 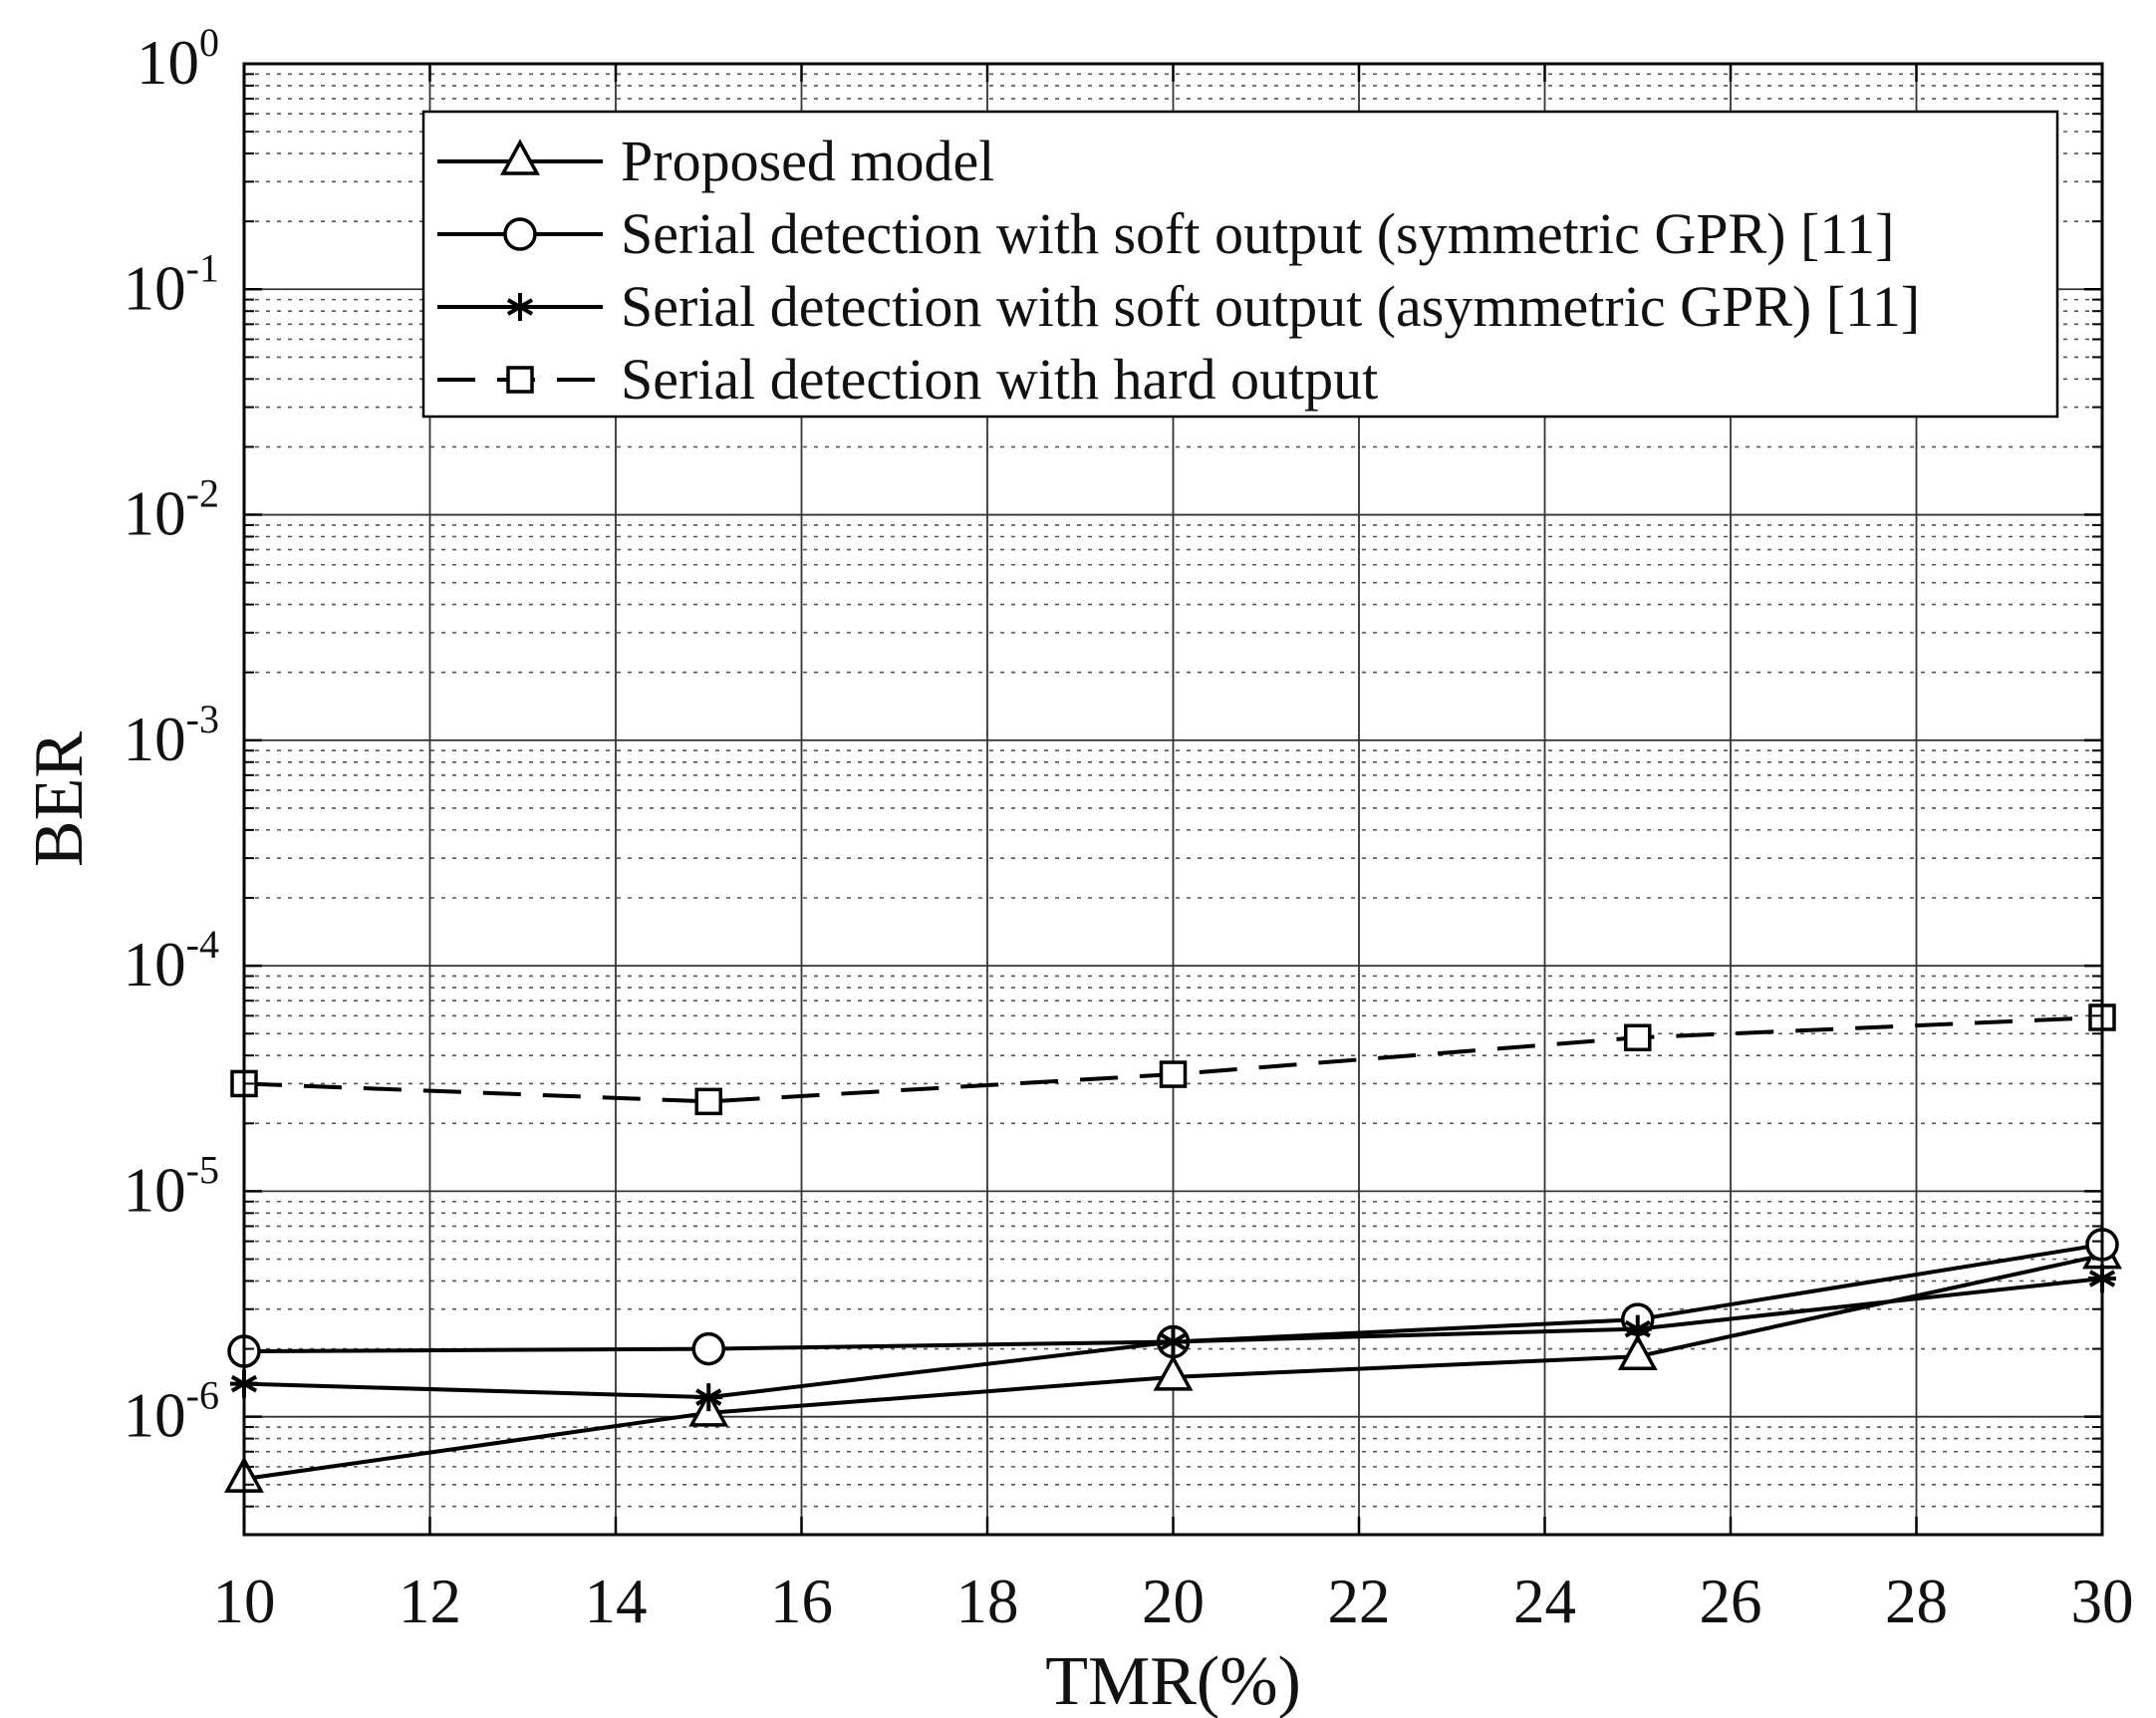 I want to click on legend-box, so click(x=1240, y=264).